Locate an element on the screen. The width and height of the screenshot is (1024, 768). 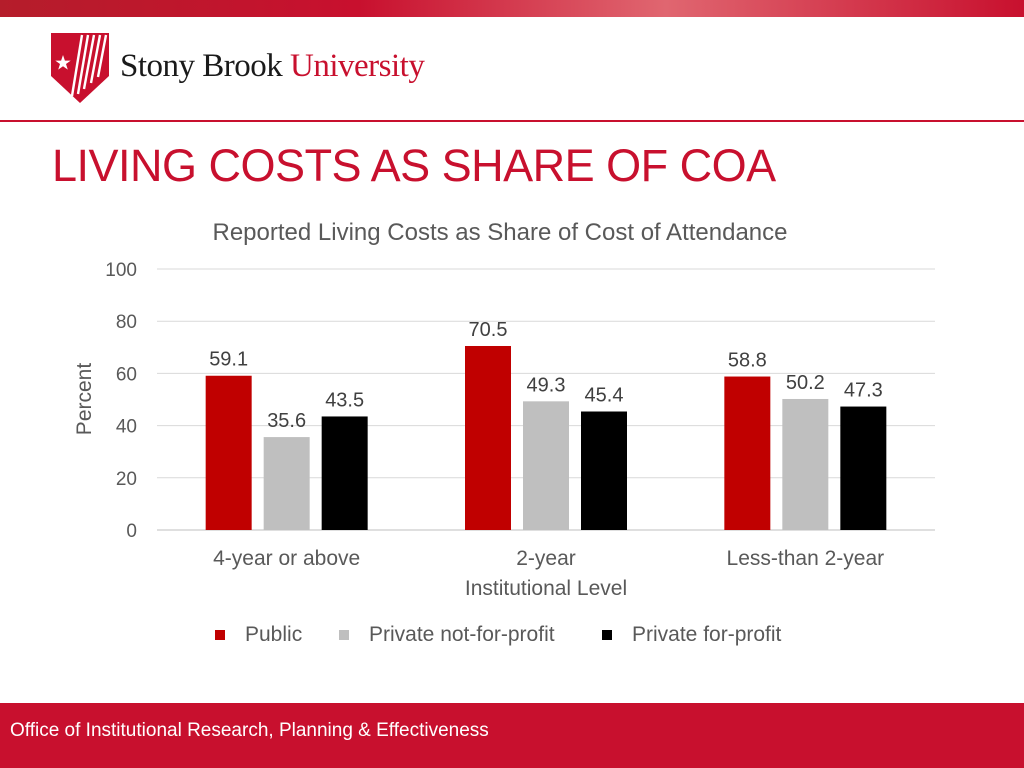
data-label-private-not-for-profit-2-year: 49.3 is located at coordinates (546, 385).